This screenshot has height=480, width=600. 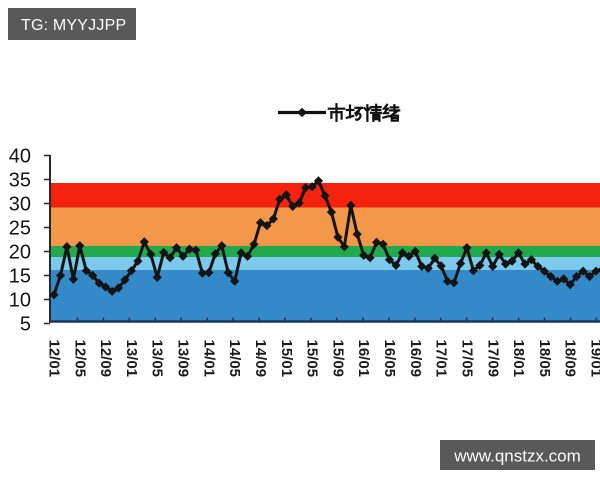 I want to click on svg-text: 17/09, so click(x=492, y=359).